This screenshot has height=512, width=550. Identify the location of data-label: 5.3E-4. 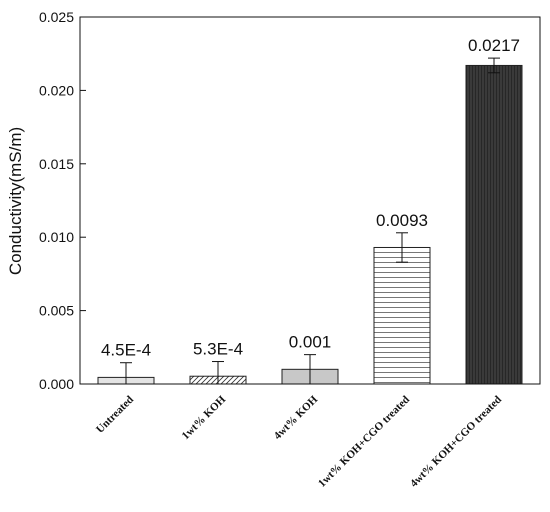
(218, 349).